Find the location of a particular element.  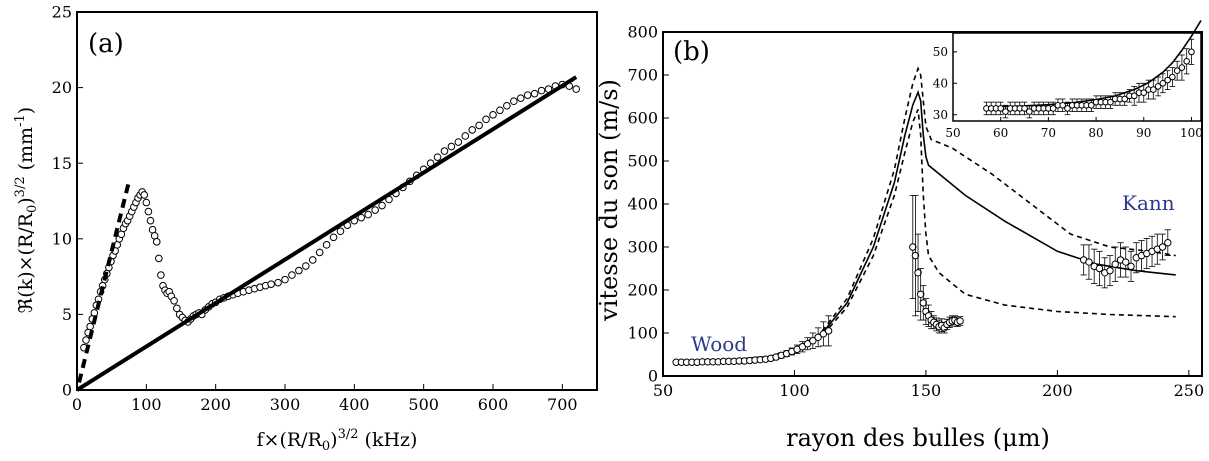

inset-x-tick-label: 70 is located at coordinates (1048, 133).